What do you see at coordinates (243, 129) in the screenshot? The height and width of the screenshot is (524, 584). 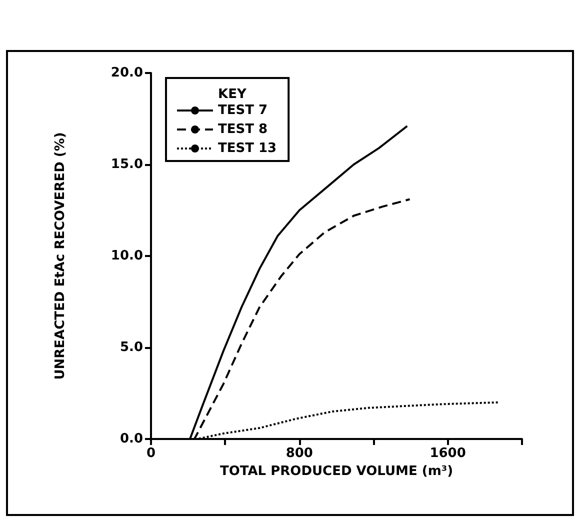 I see `legend-label: TEST 8` at bounding box center [243, 129].